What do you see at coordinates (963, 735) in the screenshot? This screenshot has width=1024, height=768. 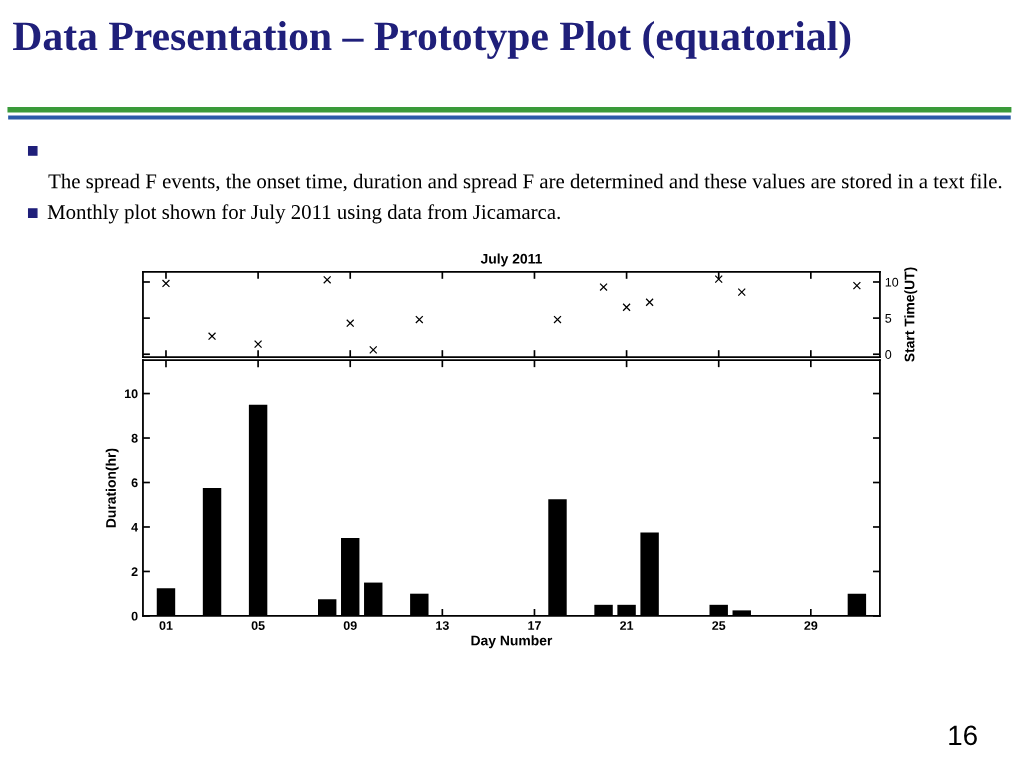 I see `text: 16` at bounding box center [963, 735].